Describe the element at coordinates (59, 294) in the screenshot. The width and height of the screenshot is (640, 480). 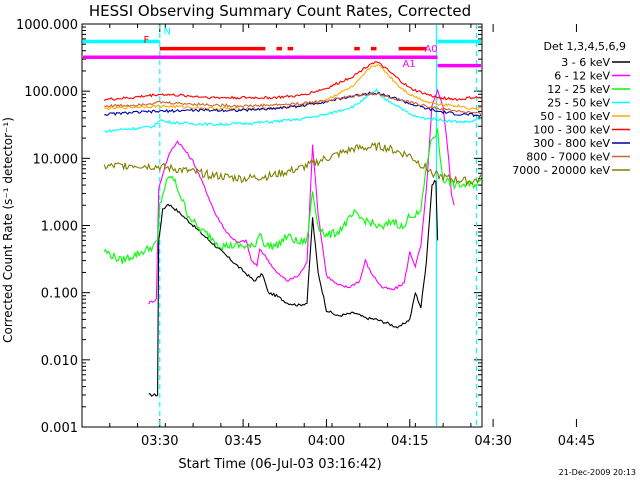
I see `y-tick-label: 0.100` at that location.